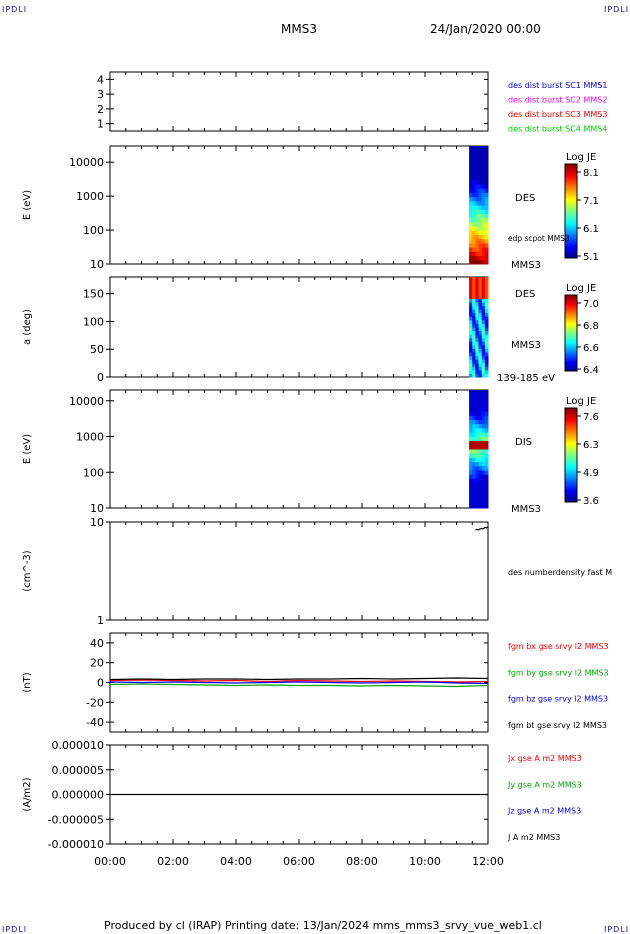 Image resolution: width=630 pixels, height=934 pixels. Describe the element at coordinates (571, 211) in the screenshot. I see `colorbar` at that location.